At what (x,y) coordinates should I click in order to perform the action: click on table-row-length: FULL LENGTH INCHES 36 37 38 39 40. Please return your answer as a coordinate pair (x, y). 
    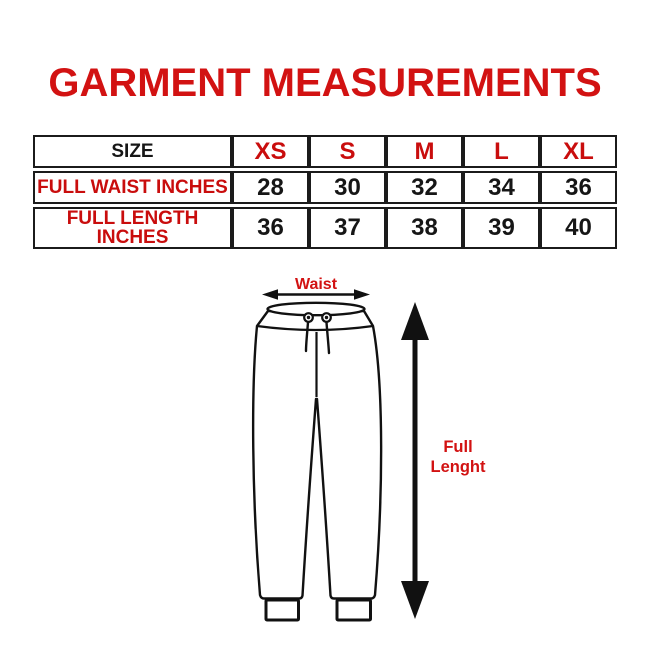
    Looking at the image, I should click on (325, 228).